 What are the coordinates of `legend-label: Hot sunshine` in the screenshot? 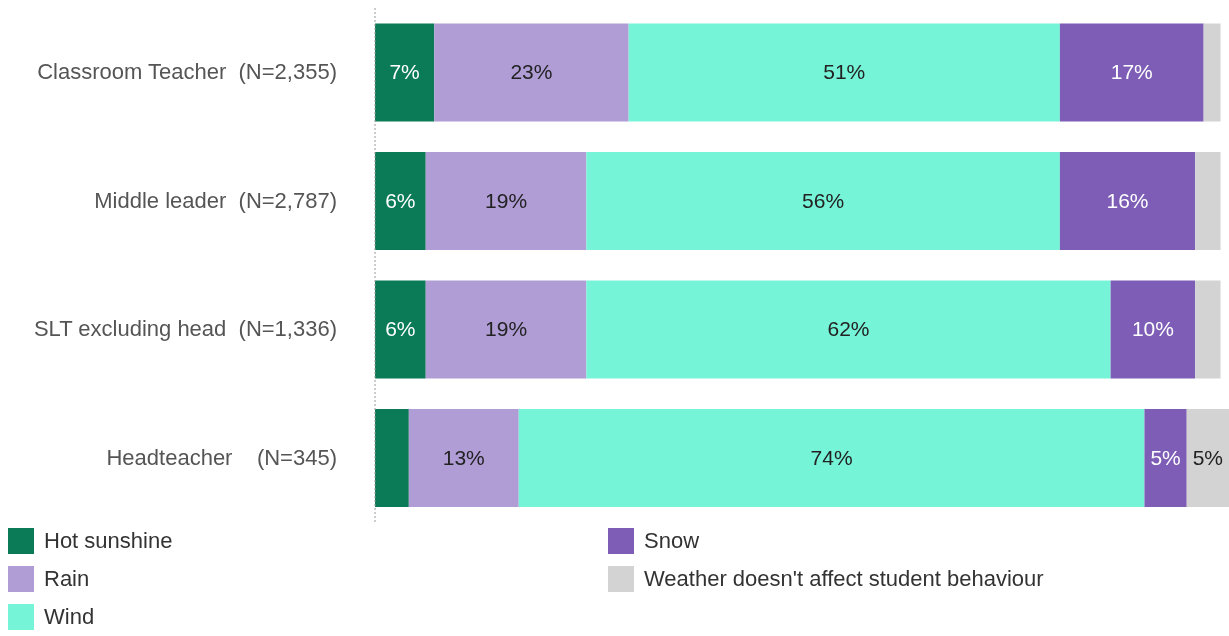 It's located at (108, 541).